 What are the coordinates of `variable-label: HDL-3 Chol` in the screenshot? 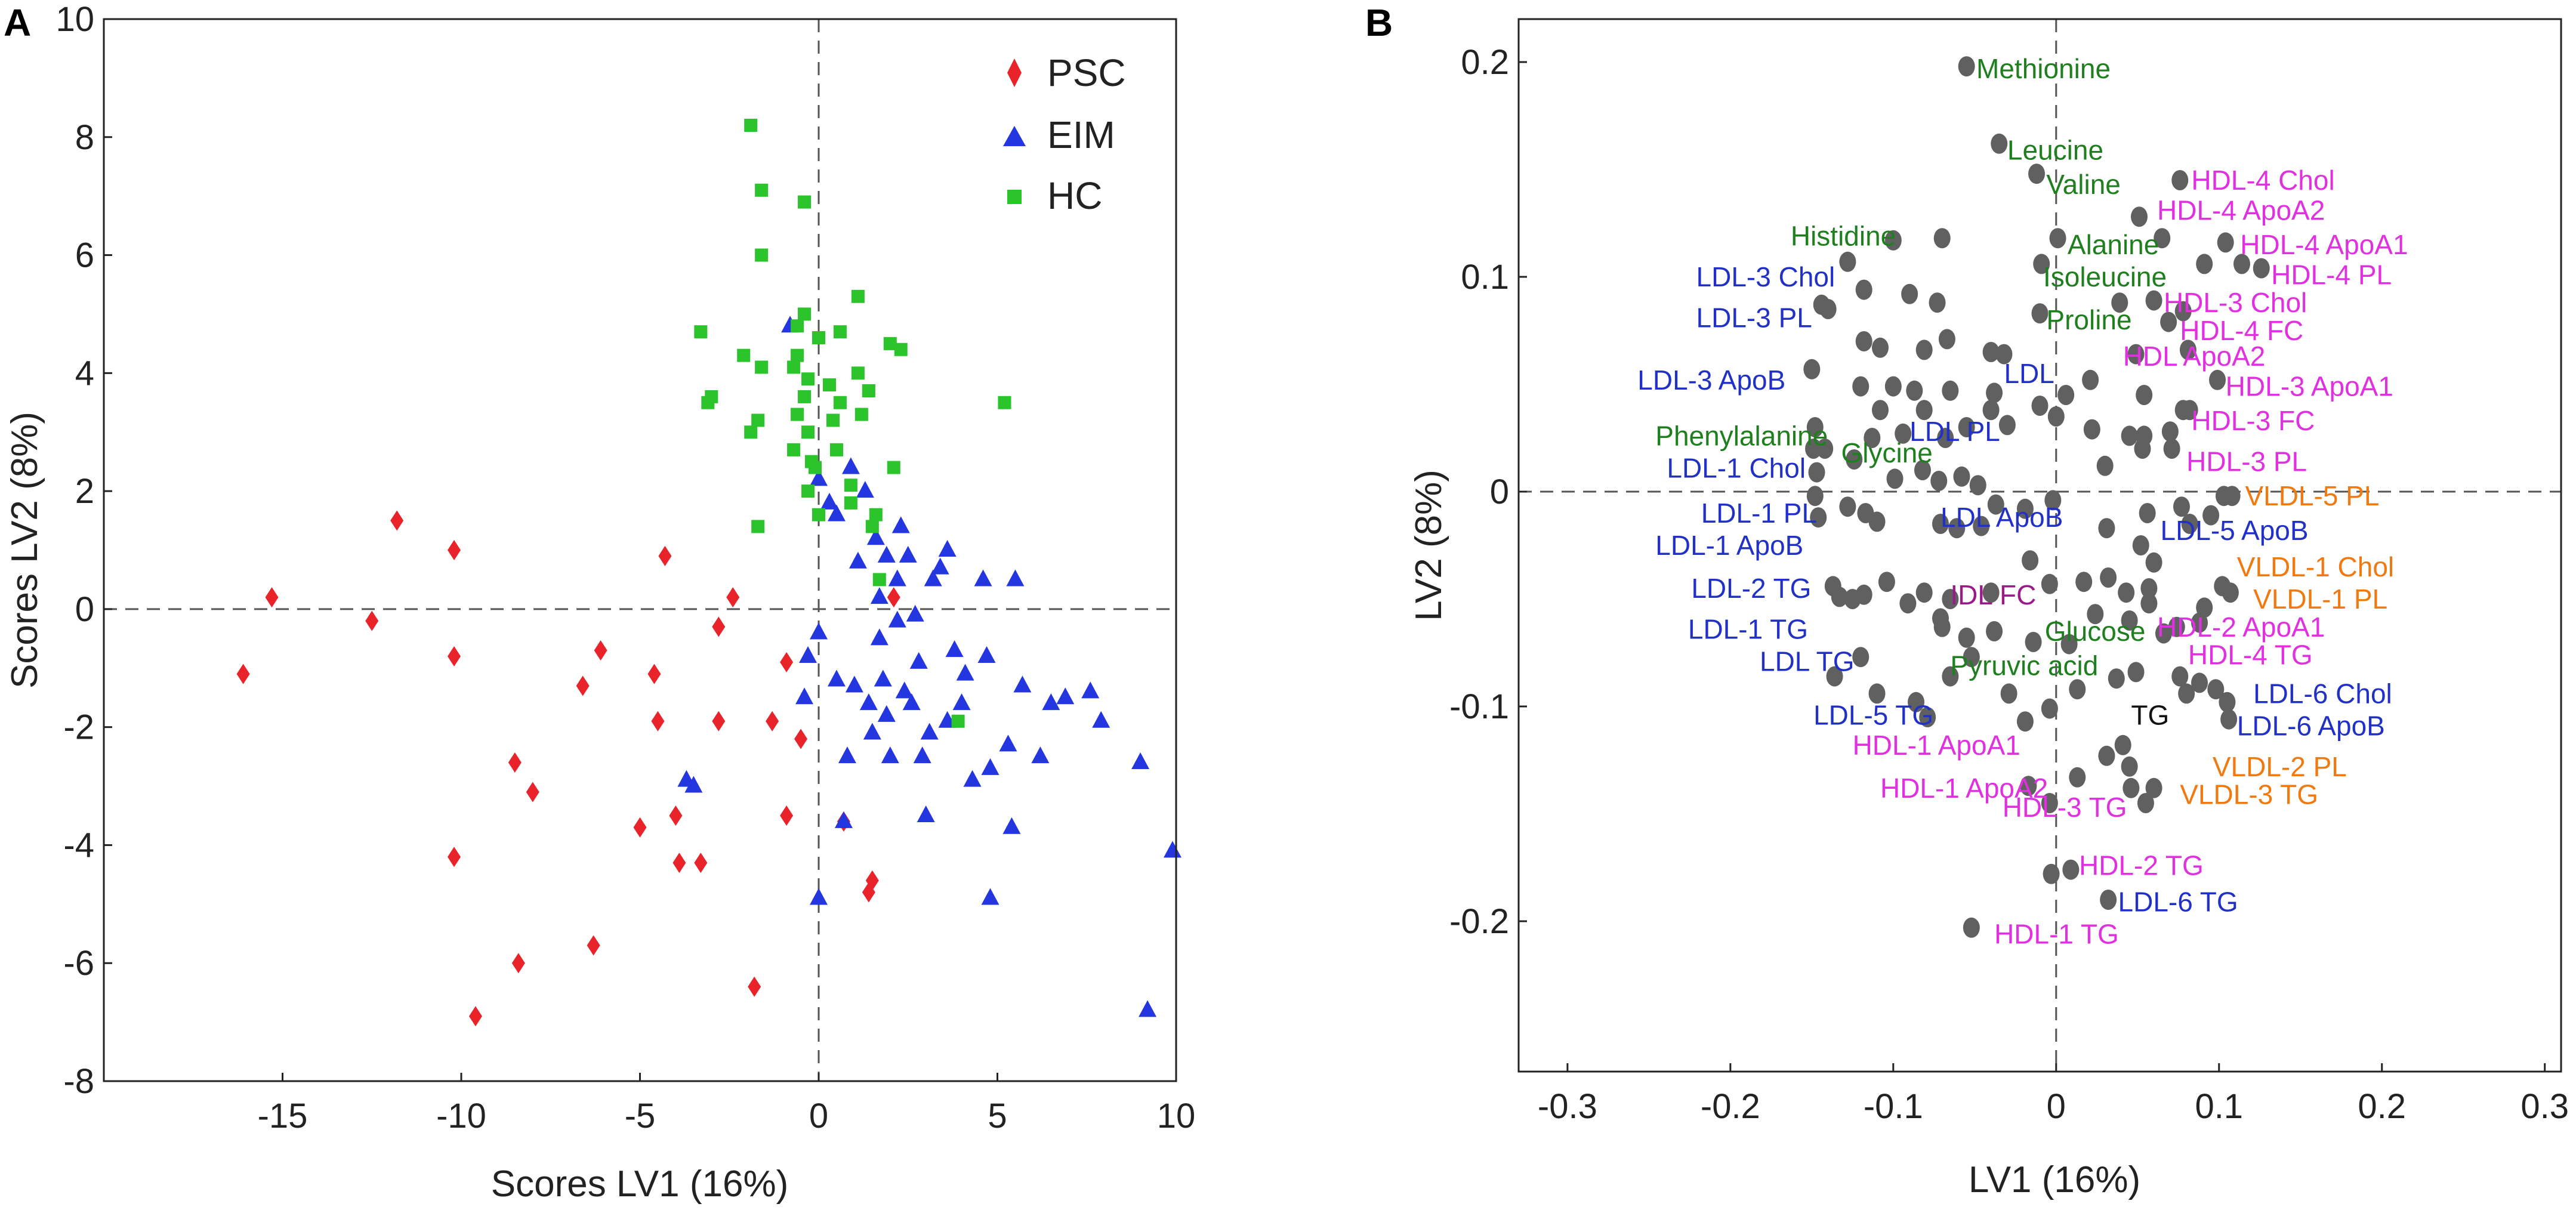 It's located at (2235, 302).